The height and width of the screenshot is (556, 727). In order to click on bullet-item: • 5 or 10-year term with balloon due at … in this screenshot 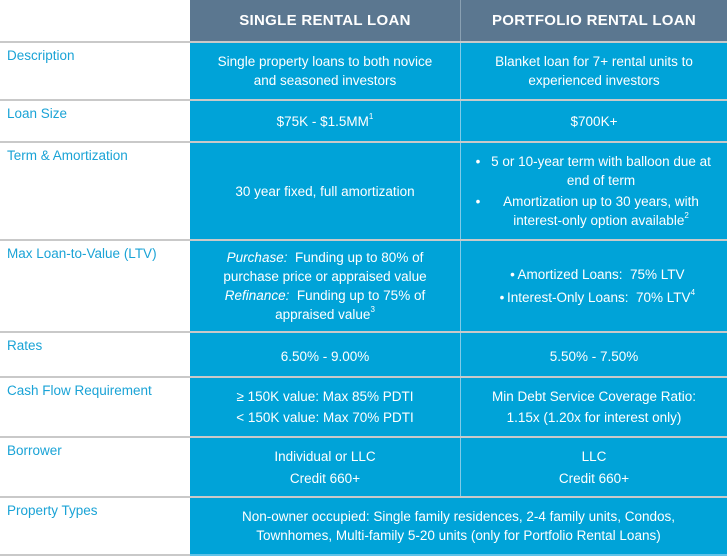, I will do `click(596, 171)`.